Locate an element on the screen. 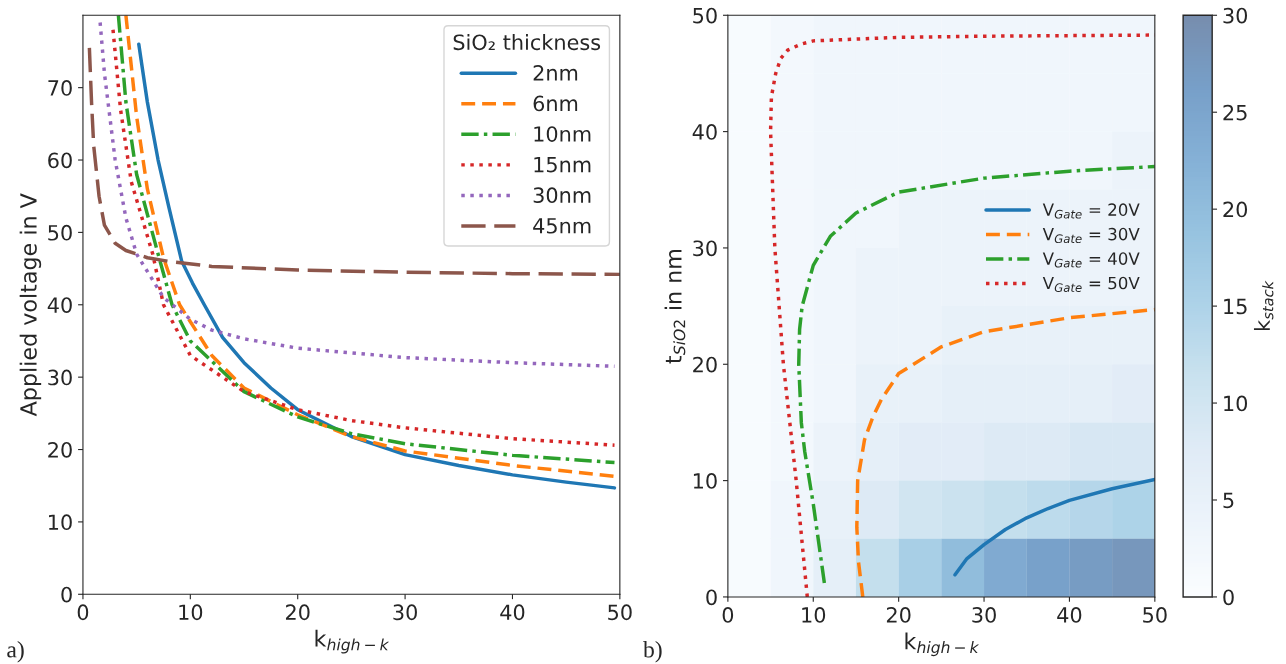  legend-label: 2nm is located at coordinates (555, 72).